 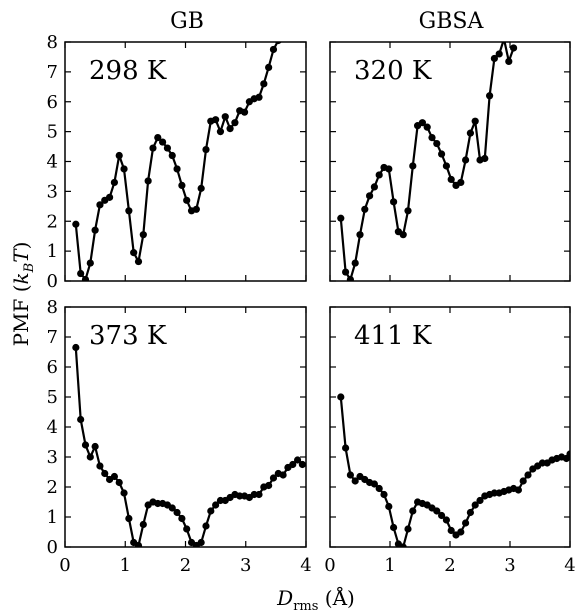 What do you see at coordinates (187, 21) in the screenshot?
I see `column-title-gb: GB` at bounding box center [187, 21].